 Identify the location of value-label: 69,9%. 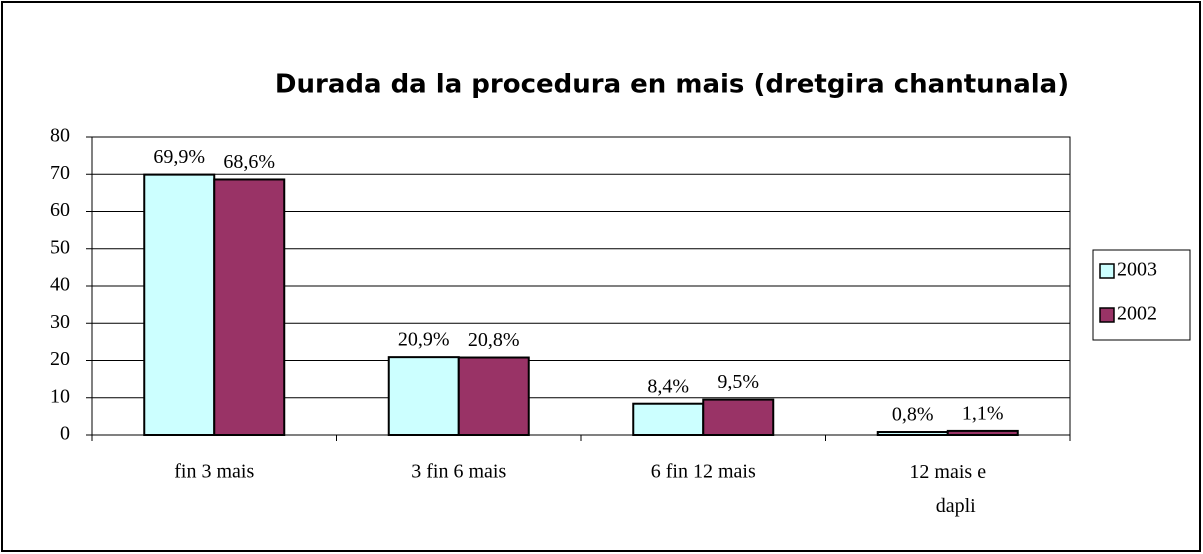
(179, 157).